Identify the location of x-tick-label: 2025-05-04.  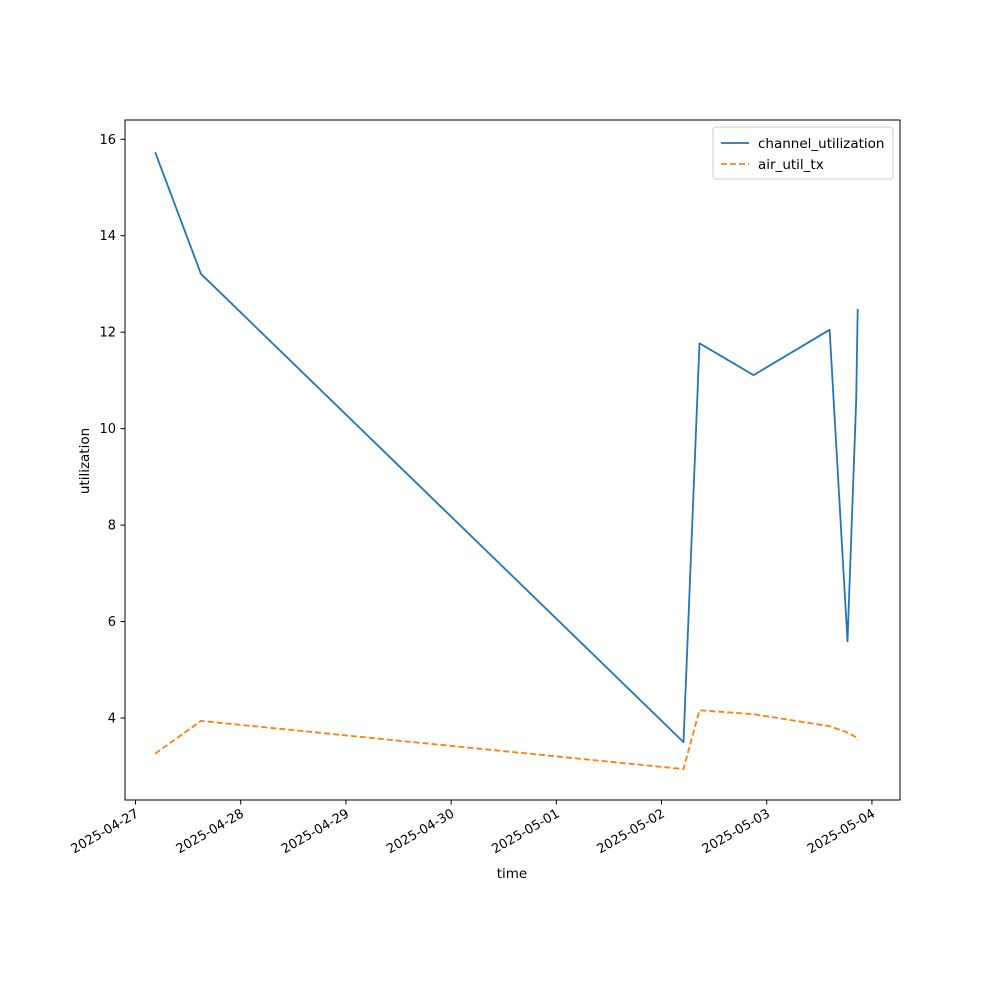
(841, 831).